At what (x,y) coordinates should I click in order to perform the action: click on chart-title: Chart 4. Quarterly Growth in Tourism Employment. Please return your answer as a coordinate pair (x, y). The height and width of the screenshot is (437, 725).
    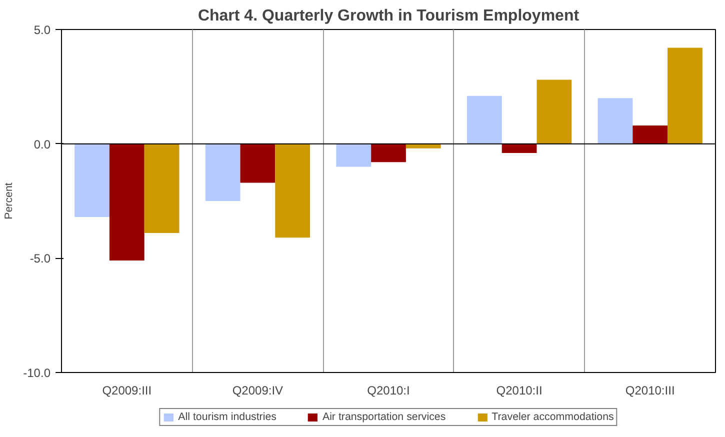
    Looking at the image, I should click on (389, 16).